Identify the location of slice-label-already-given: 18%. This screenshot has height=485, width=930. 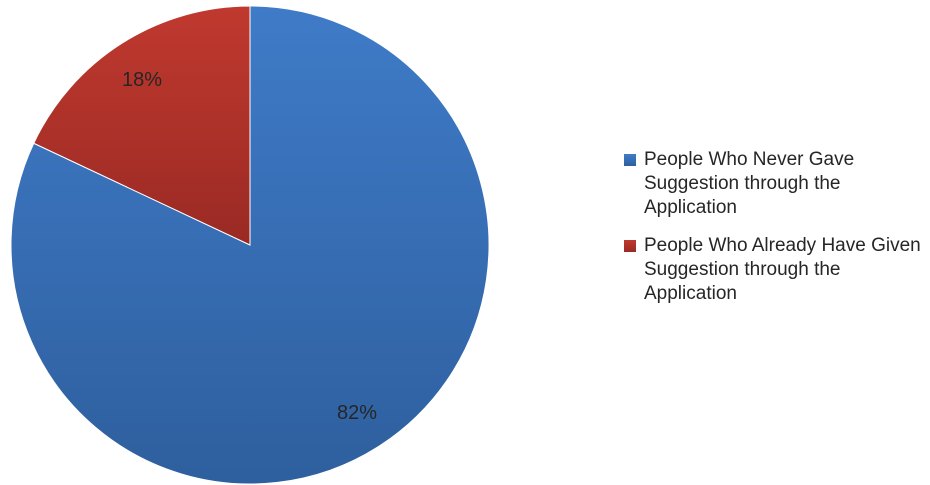
(142, 80).